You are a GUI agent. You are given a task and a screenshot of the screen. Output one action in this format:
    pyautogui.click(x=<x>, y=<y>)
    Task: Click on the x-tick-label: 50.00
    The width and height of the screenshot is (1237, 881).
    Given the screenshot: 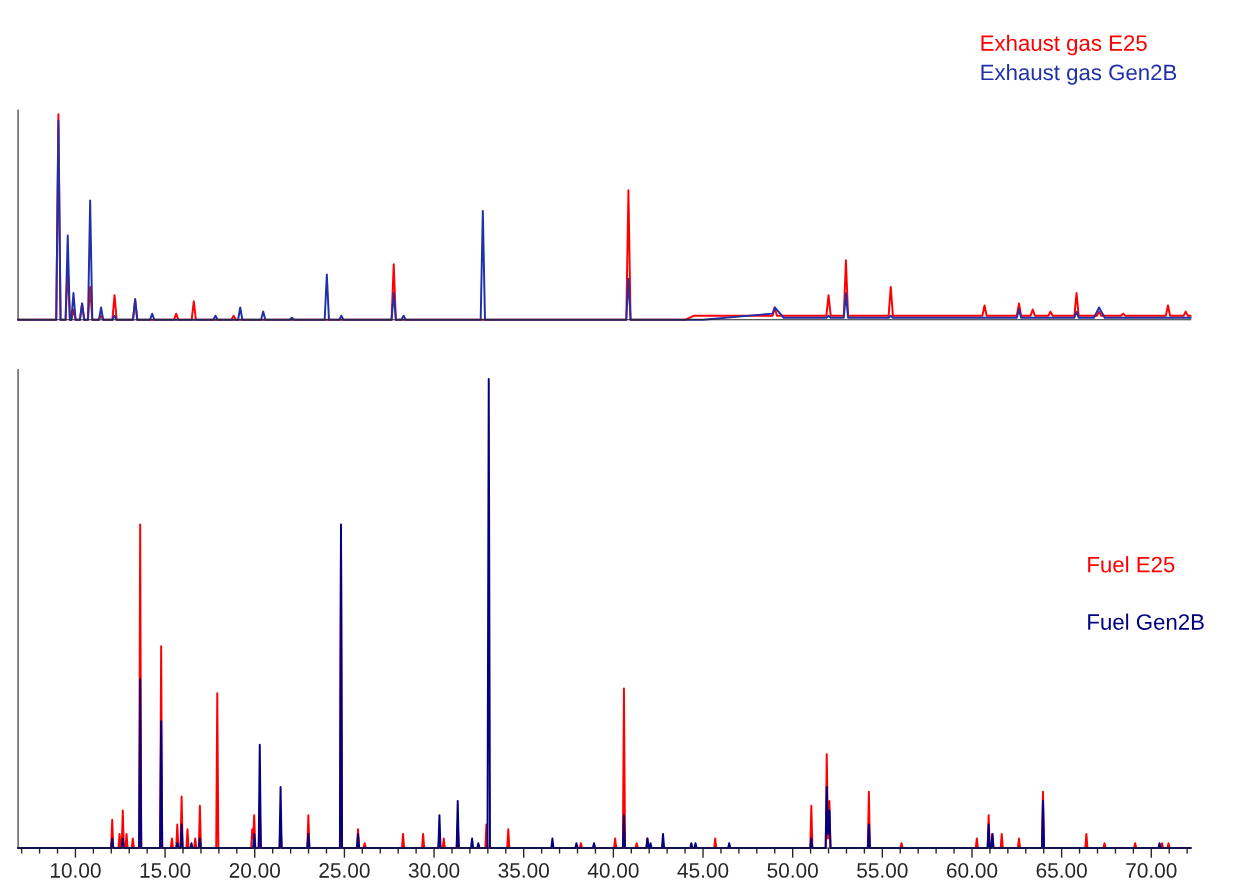 What is the action you would take?
    pyautogui.click(x=792, y=870)
    